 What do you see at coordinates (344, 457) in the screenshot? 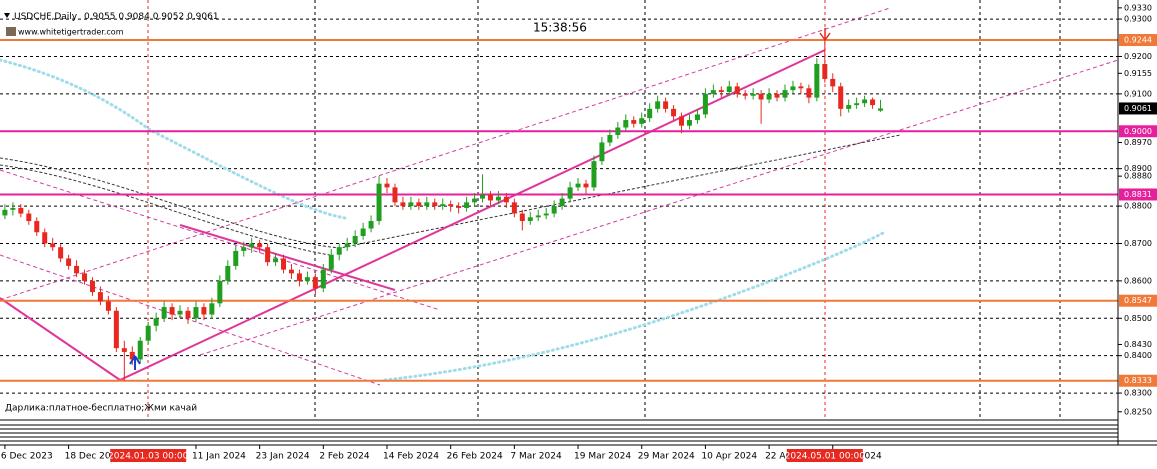
I see `x-tick-label: 2 Feb 2024` at bounding box center [344, 457].